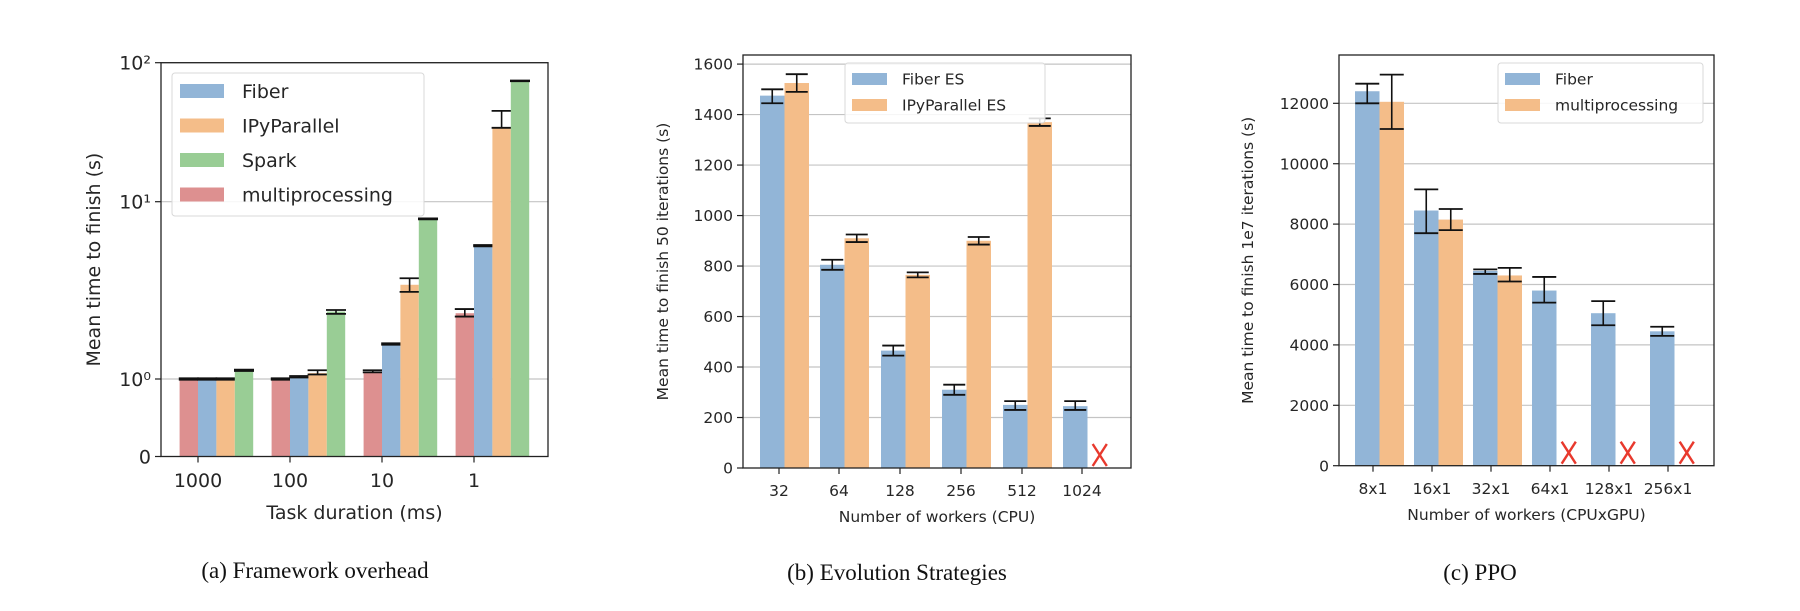 The image size is (1800, 611). I want to click on y-tick-label: 10¹, so click(135, 203).